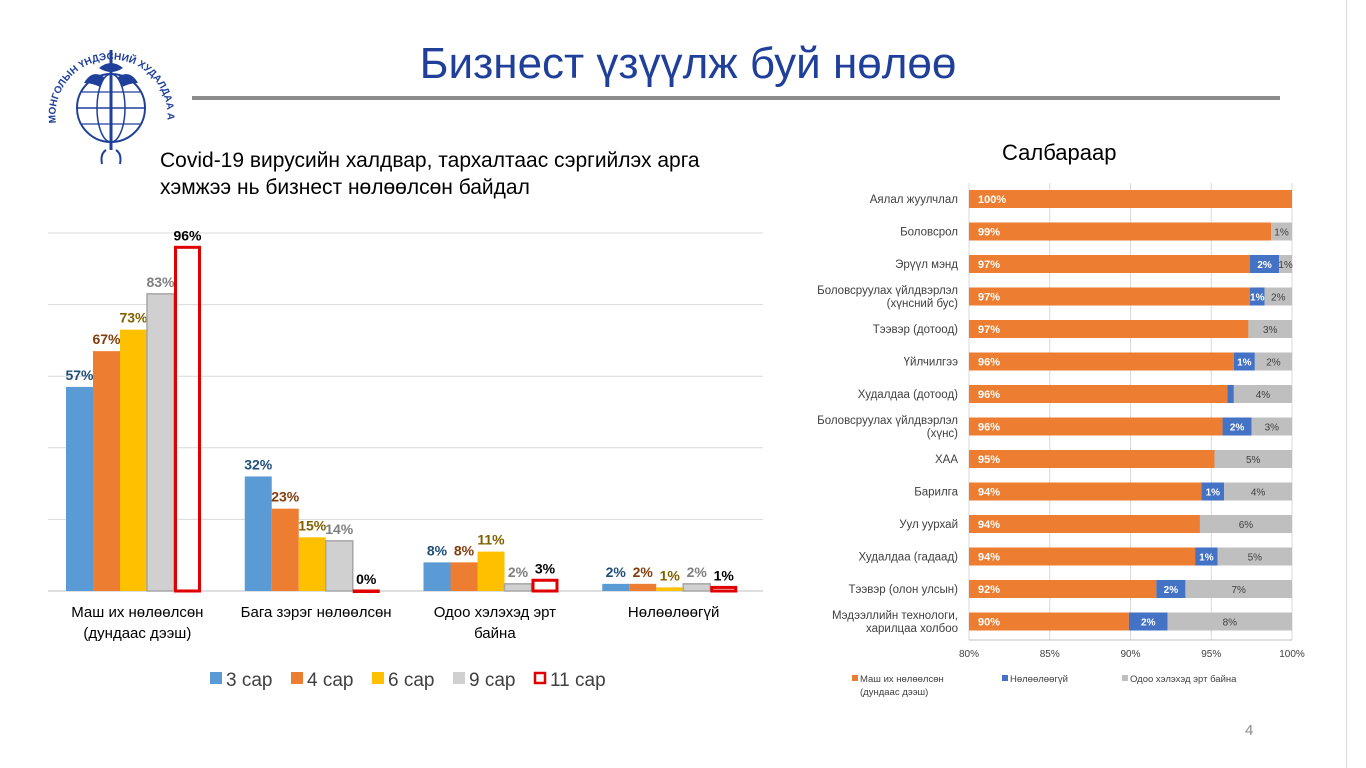 The image size is (1366, 768). I want to click on data-label: 3%, so click(545, 568).